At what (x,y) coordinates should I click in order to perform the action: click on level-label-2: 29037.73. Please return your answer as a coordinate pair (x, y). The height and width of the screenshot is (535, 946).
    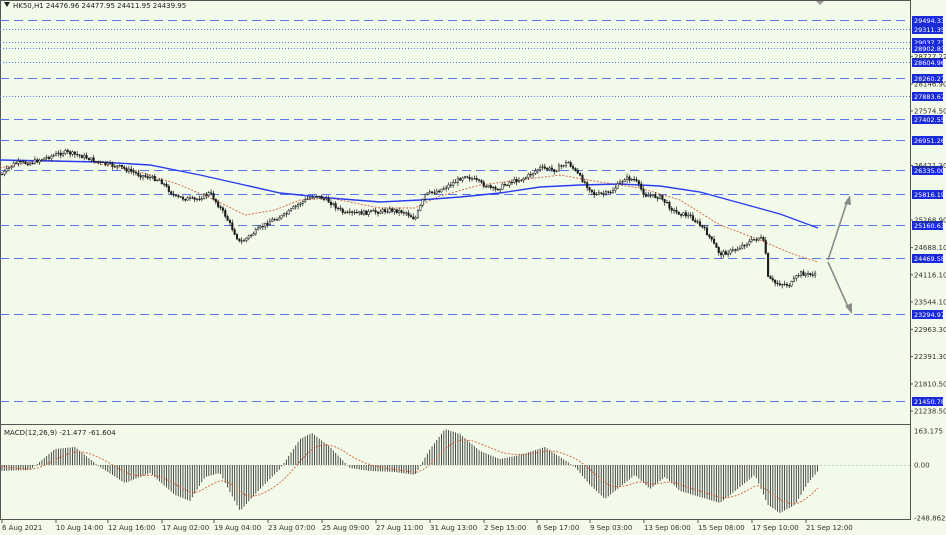
    Looking at the image, I should click on (928, 42).